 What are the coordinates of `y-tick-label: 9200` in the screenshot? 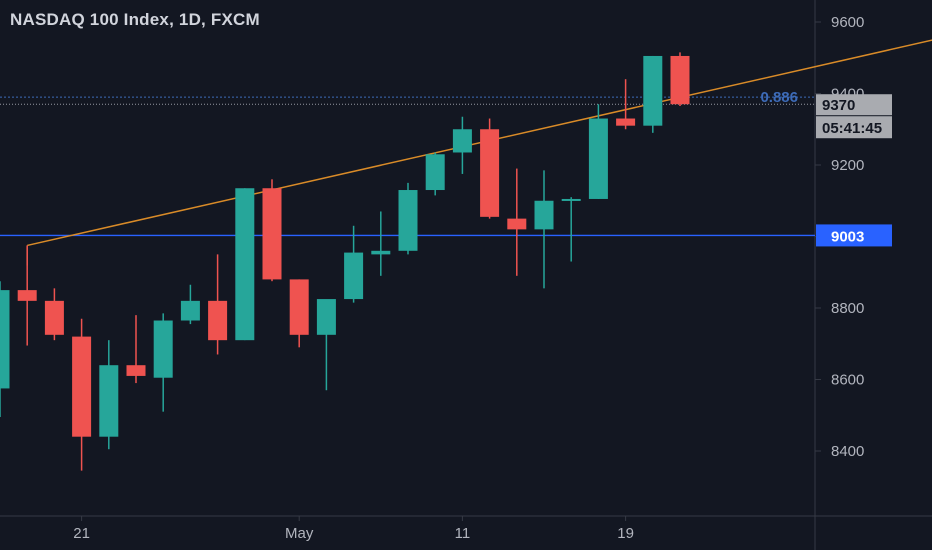 It's located at (847, 165).